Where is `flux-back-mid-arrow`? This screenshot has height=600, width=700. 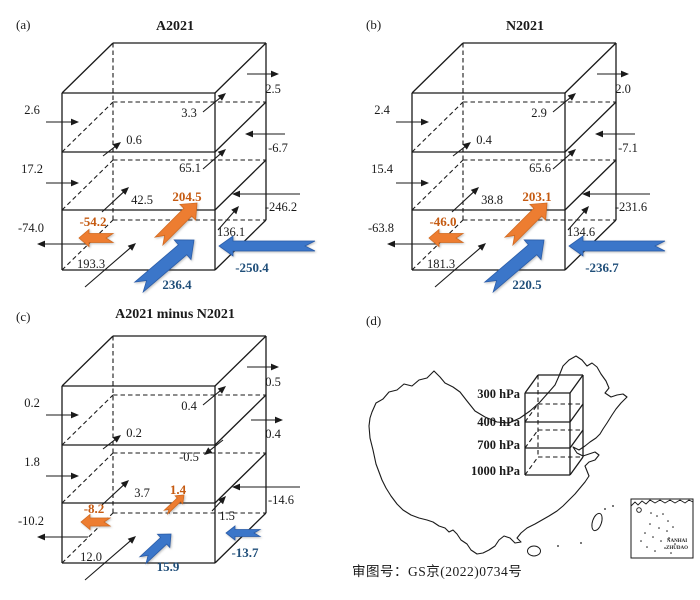 flux-back-mid-arrow is located at coordinates (212, 161).